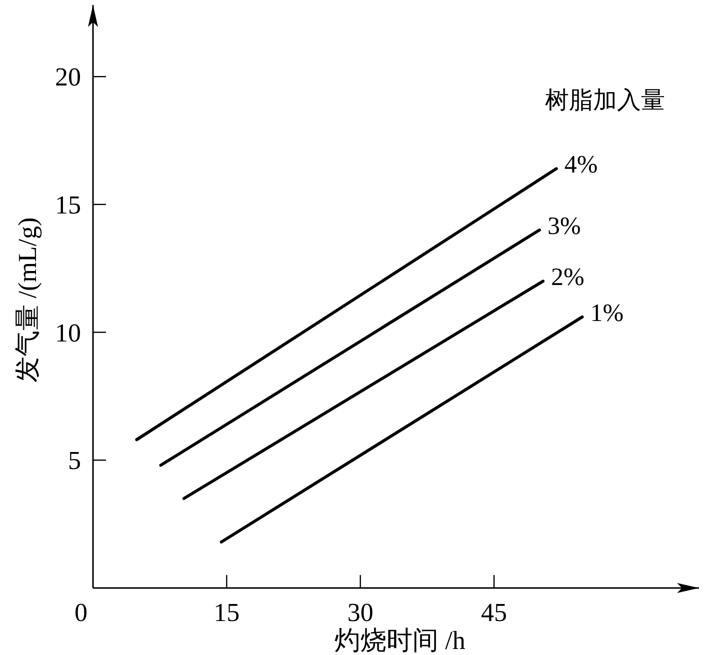 This screenshot has height=655, width=711. Describe the element at coordinates (68, 205) in the screenshot. I see `y-tick-label: 15` at that location.